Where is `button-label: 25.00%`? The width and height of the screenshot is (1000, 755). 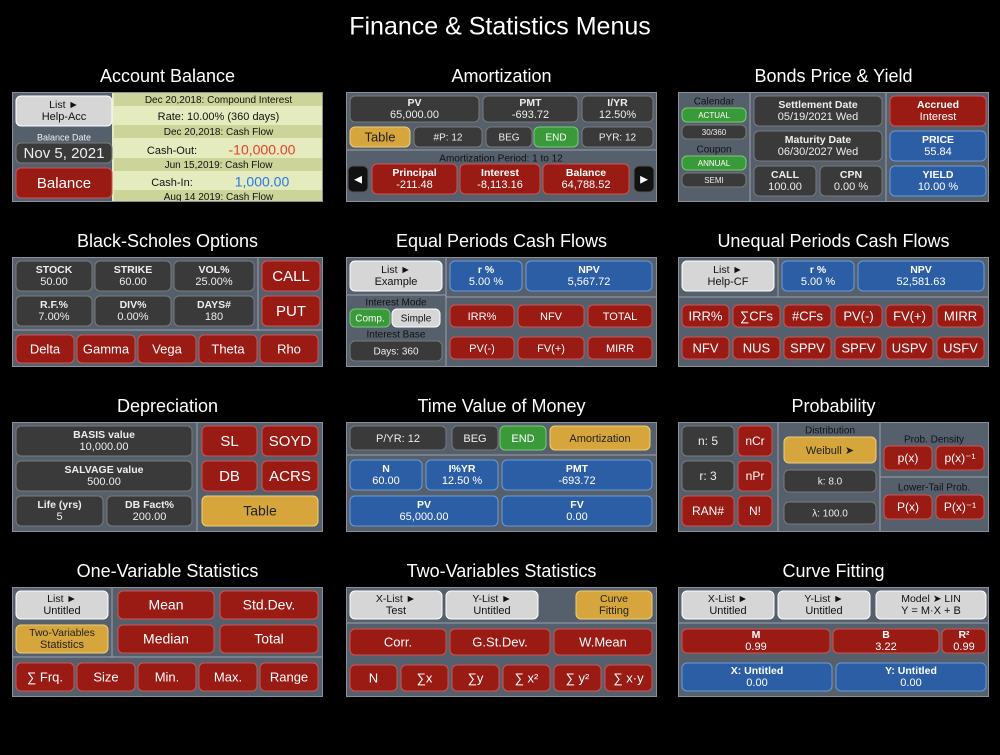
button-label: 25.00% is located at coordinates (214, 282).